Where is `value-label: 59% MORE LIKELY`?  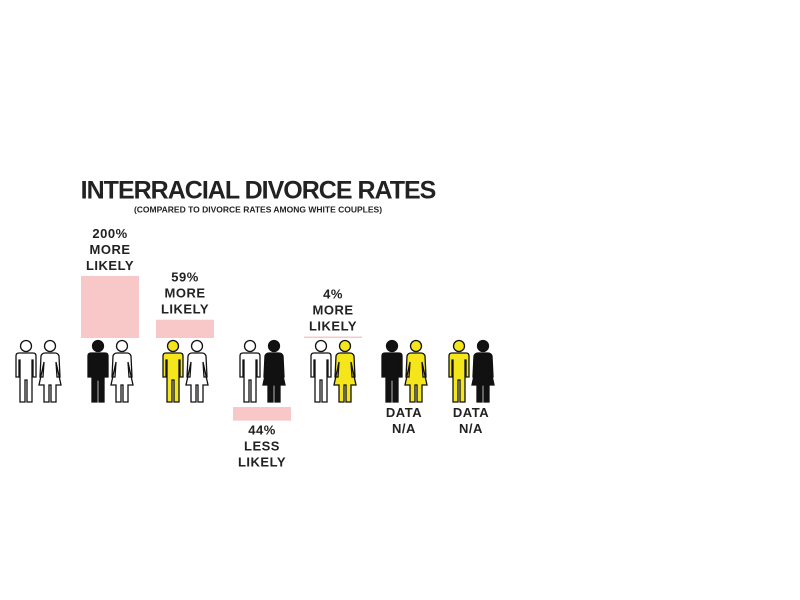
value-label: 59% MORE LIKELY is located at coordinates (185, 293).